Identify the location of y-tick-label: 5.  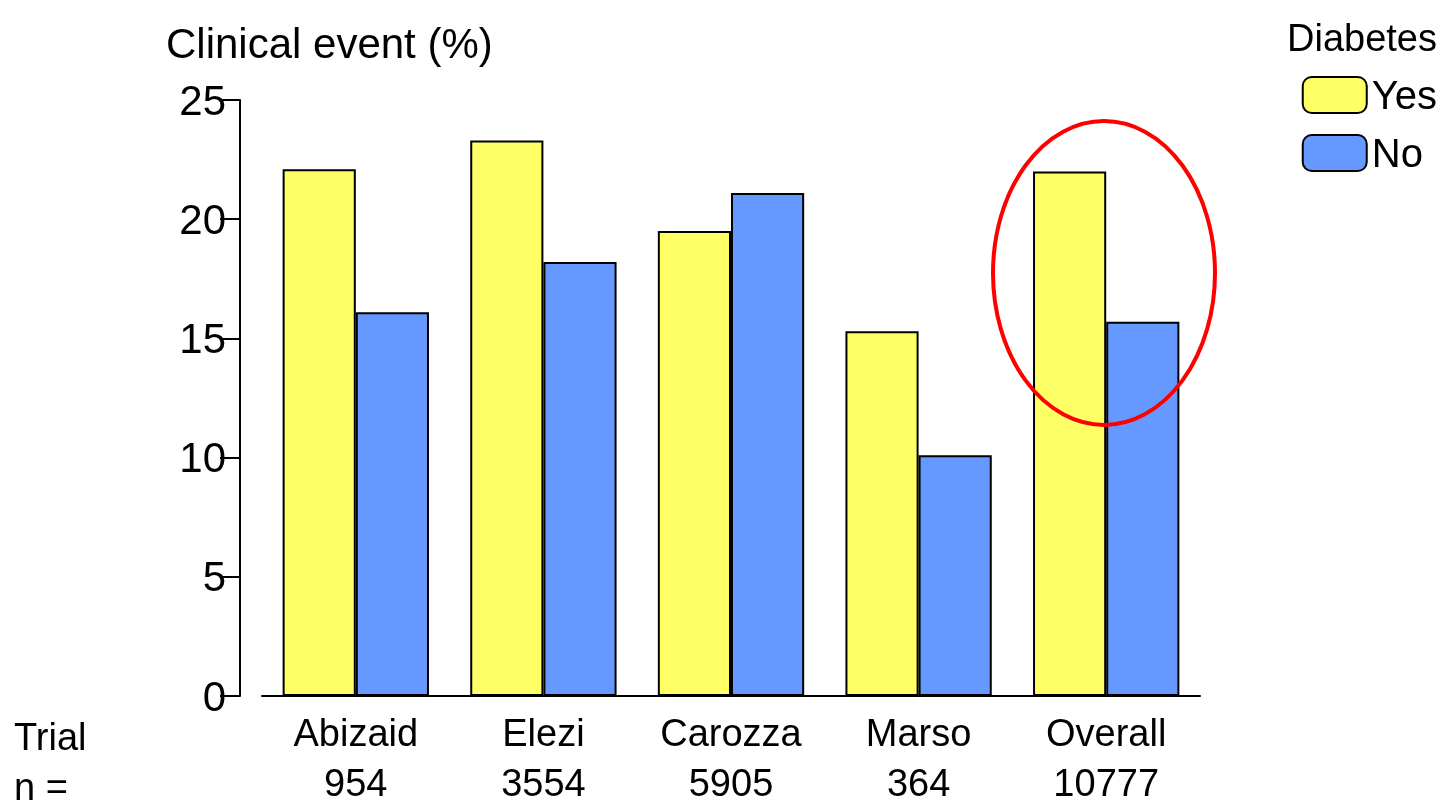
(214, 577).